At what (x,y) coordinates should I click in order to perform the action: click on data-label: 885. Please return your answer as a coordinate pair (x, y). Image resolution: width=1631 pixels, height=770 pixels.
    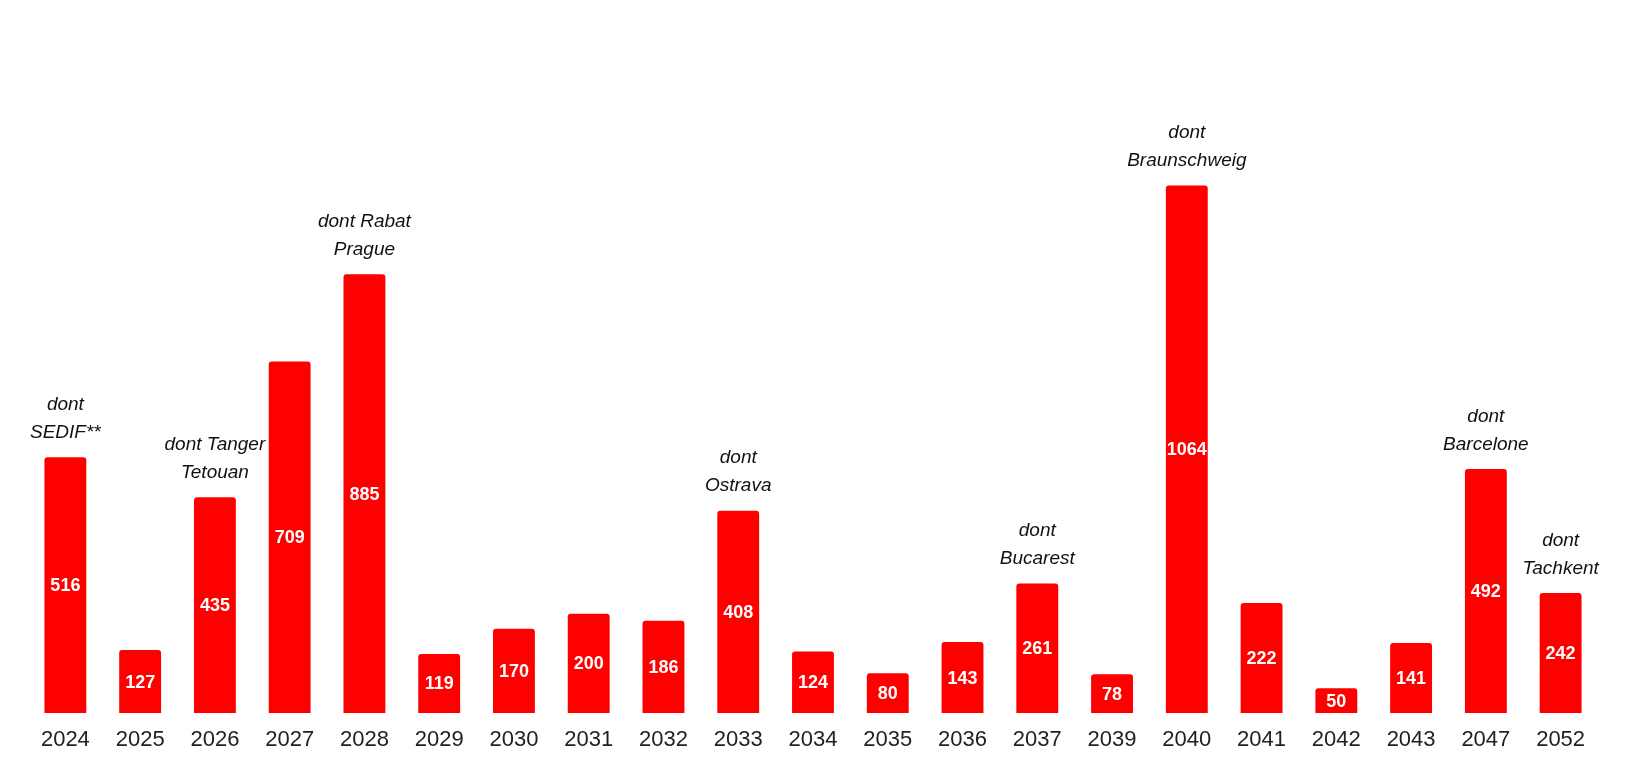
    Looking at the image, I should click on (364, 493).